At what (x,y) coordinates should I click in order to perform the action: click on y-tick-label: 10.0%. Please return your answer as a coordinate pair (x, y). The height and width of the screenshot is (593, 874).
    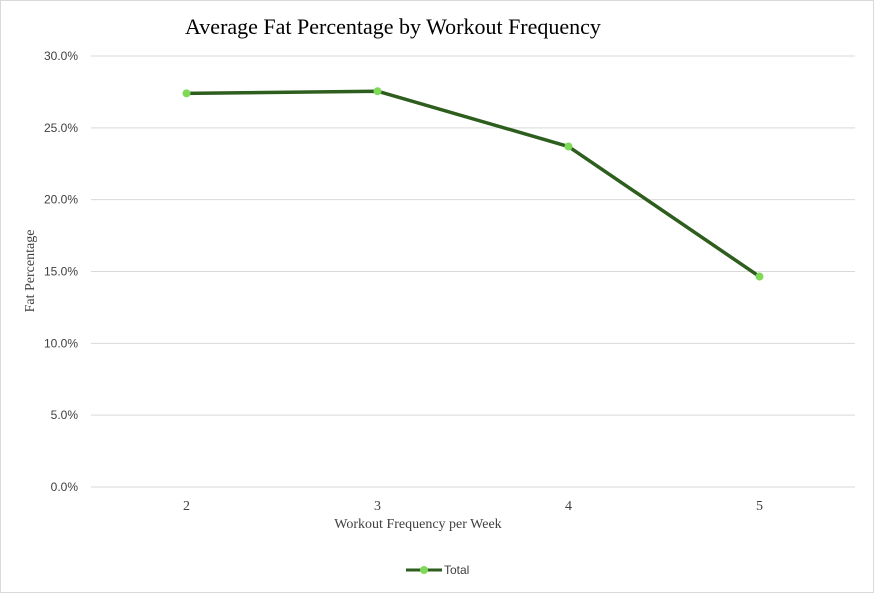
    Looking at the image, I should click on (61, 343).